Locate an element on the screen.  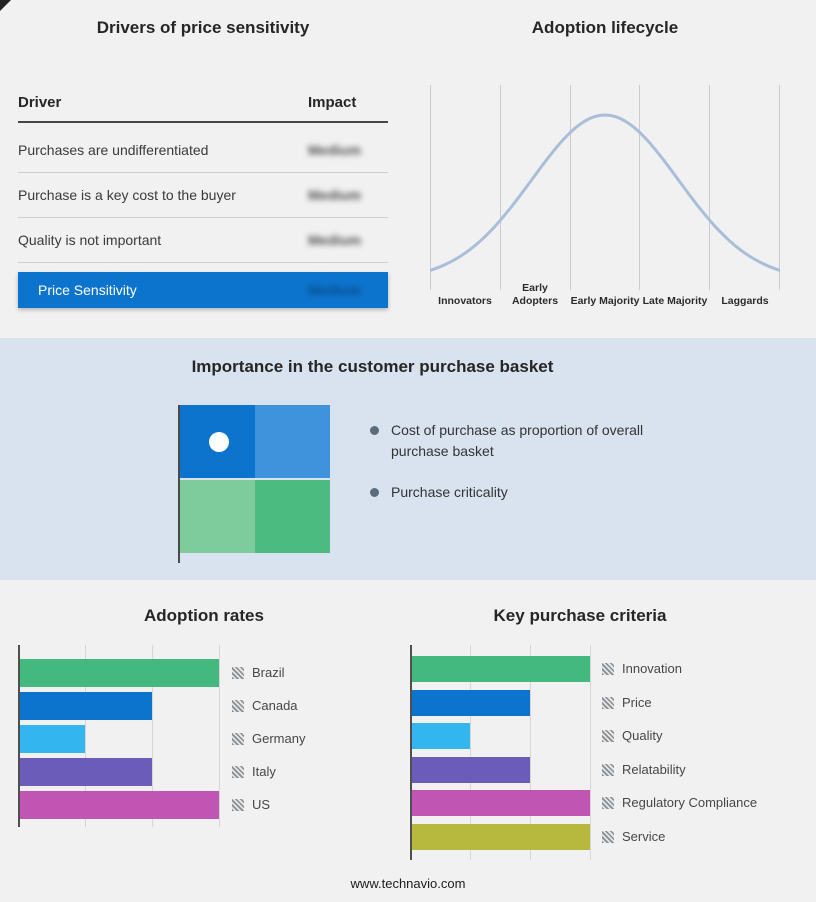
lifecycle-category-label: Early Adopters is located at coordinates (535, 294).